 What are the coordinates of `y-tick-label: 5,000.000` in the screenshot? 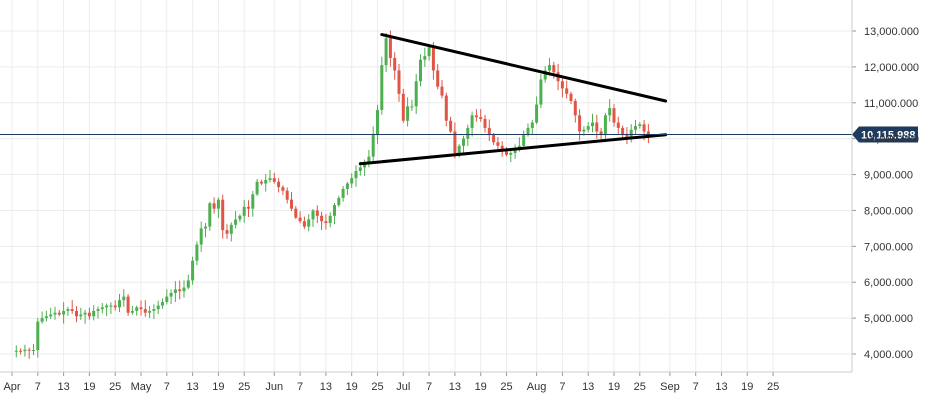 It's located at (888, 319).